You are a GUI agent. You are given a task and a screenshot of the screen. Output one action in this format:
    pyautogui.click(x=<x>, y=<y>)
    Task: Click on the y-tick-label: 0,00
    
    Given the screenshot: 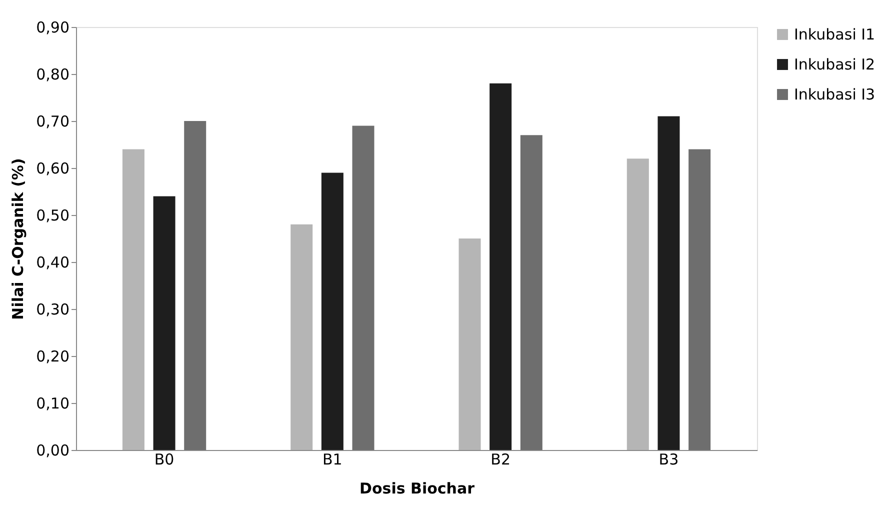 What is the action you would take?
    pyautogui.click(x=53, y=451)
    